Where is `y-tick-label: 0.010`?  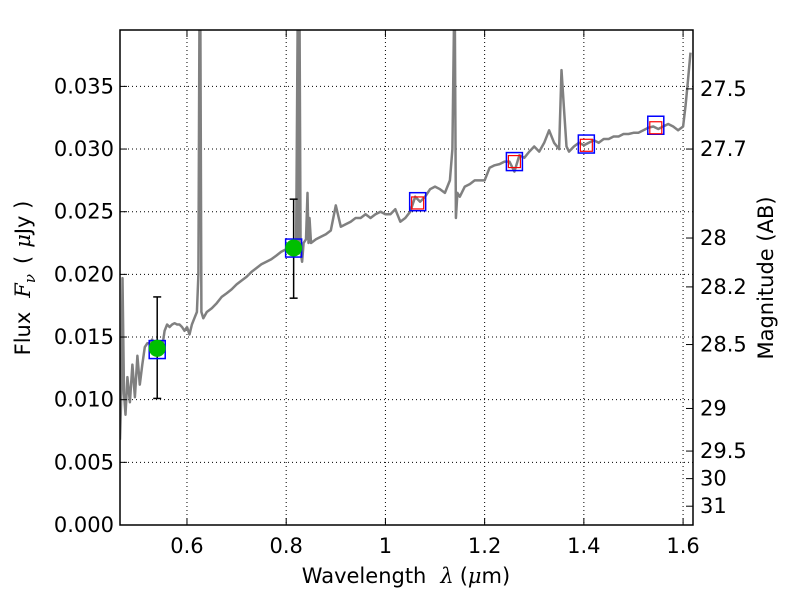 y-tick-label: 0.010 is located at coordinates (84, 400).